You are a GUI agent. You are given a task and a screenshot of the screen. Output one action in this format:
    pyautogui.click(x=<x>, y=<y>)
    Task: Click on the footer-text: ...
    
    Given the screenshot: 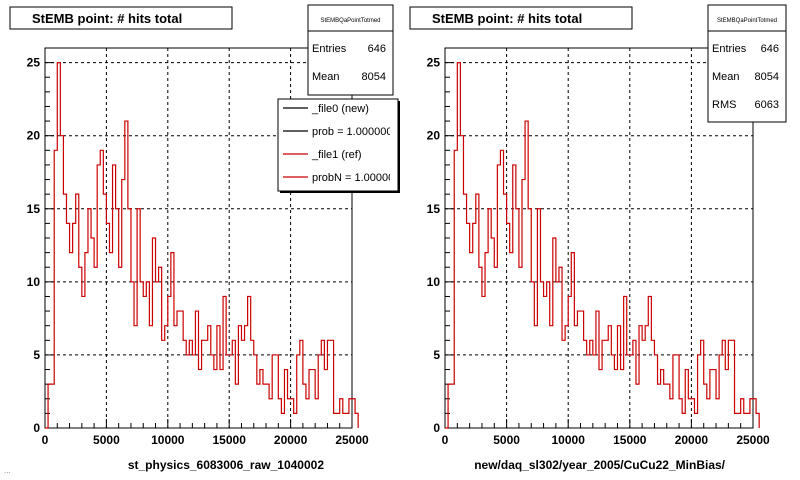 What is the action you would take?
    pyautogui.click(x=7, y=470)
    